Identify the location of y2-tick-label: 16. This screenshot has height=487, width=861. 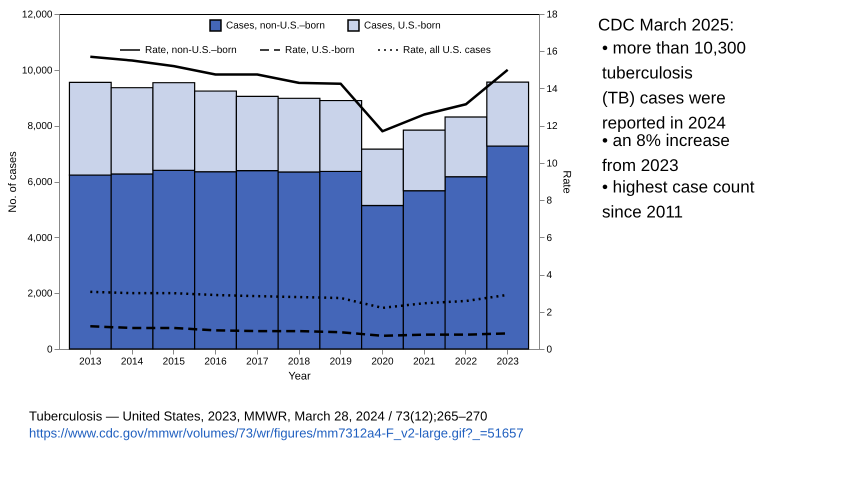
(552, 52).